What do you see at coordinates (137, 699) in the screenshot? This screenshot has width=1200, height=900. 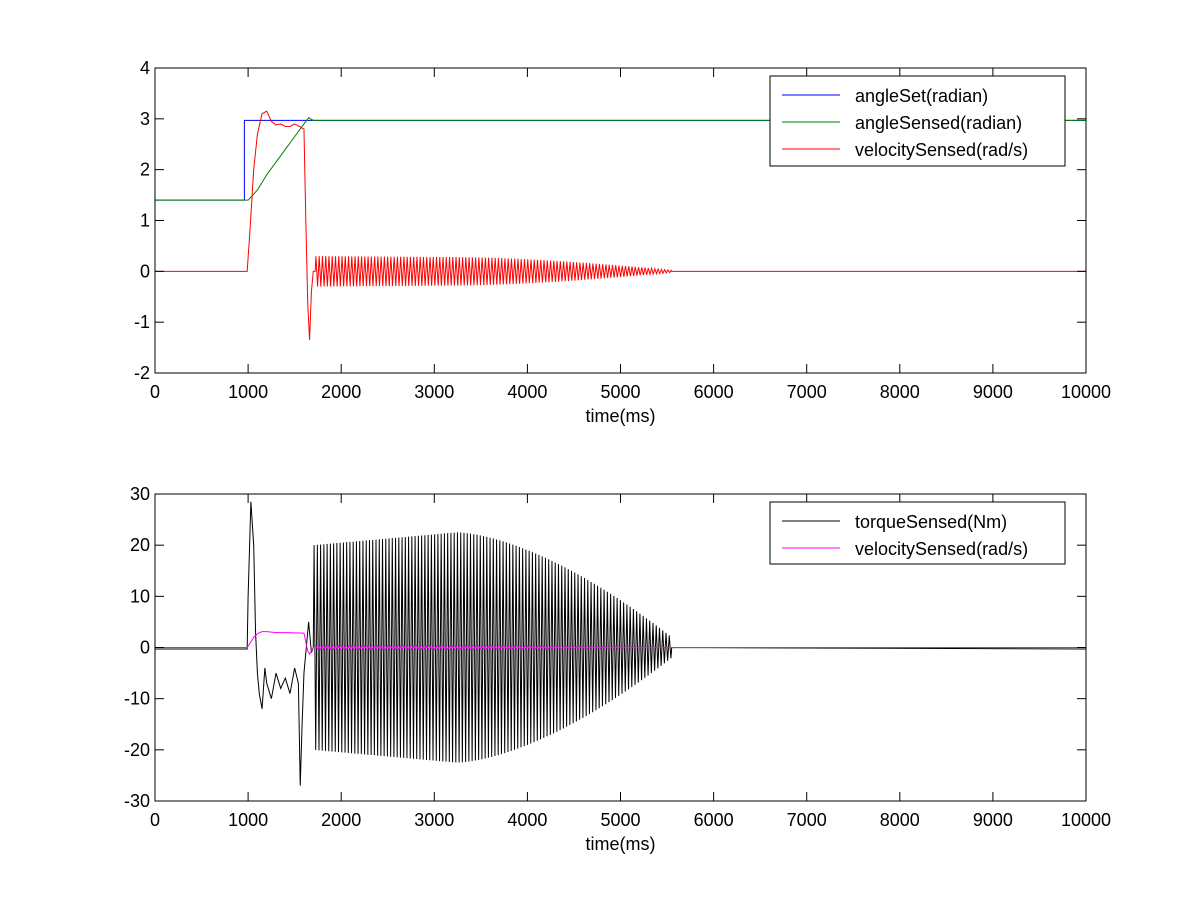 I see `y-tick-label: -10` at bounding box center [137, 699].